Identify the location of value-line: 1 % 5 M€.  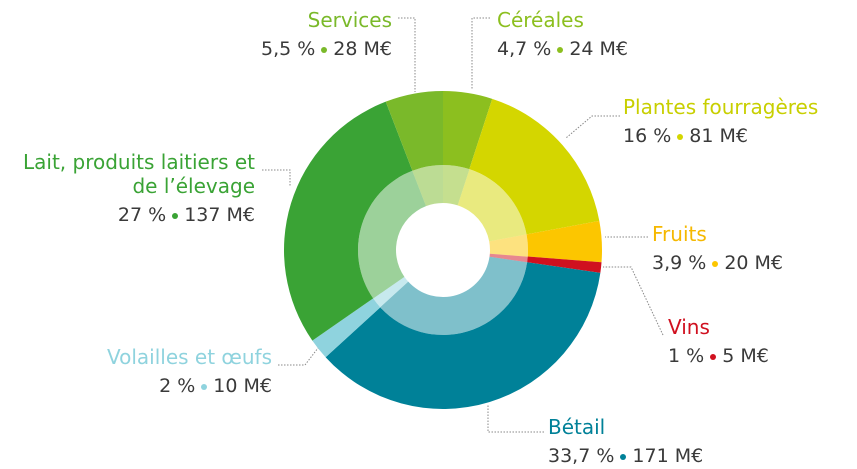
(718, 356).